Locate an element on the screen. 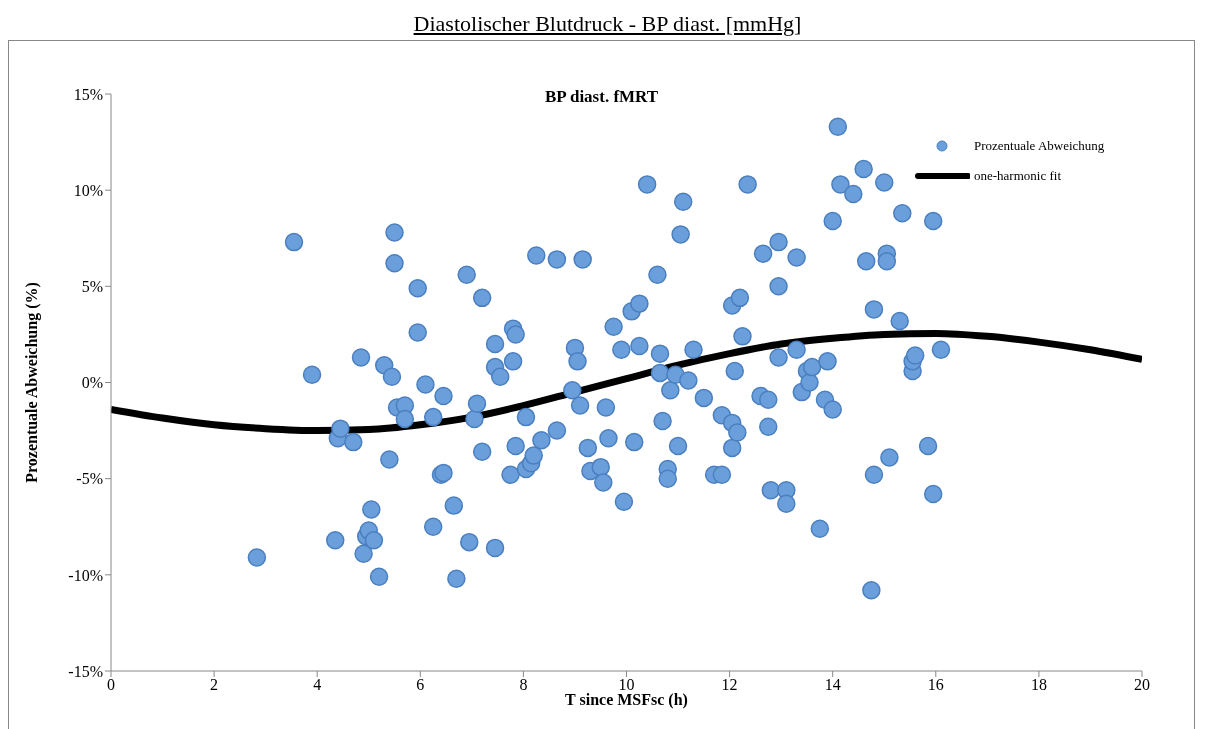 This screenshot has height=729, width=1215. y-tick-label: 5% is located at coordinates (92, 287).